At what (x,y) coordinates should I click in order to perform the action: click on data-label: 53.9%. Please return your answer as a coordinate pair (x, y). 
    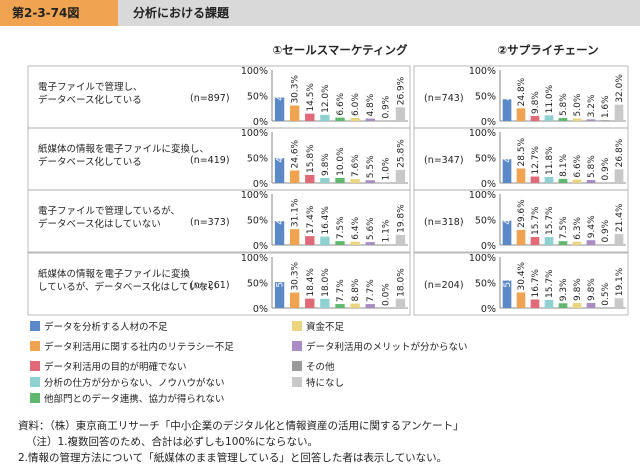
    Looking at the image, I should click on (508, 273).